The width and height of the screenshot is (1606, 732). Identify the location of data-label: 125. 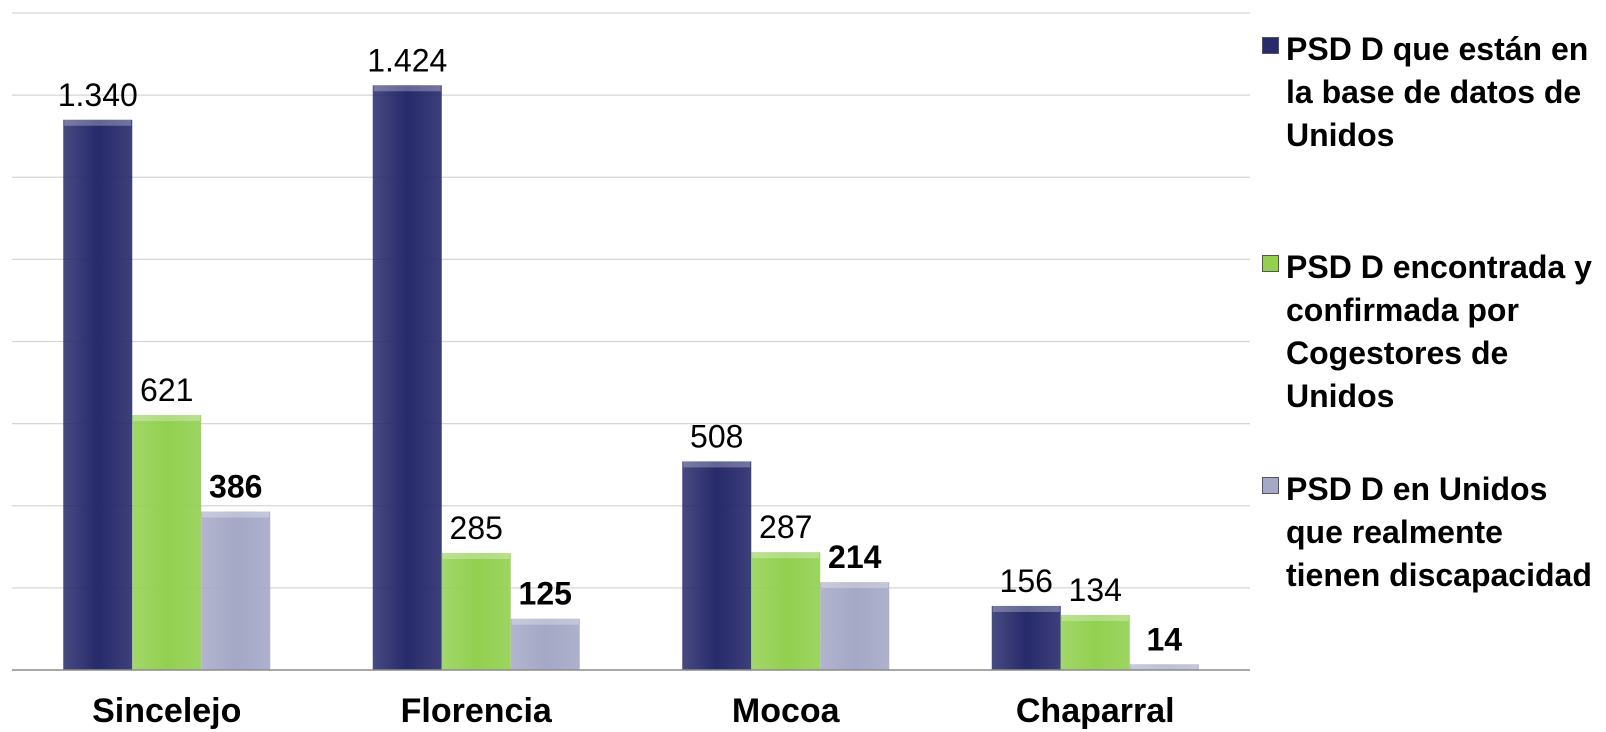
(545, 594).